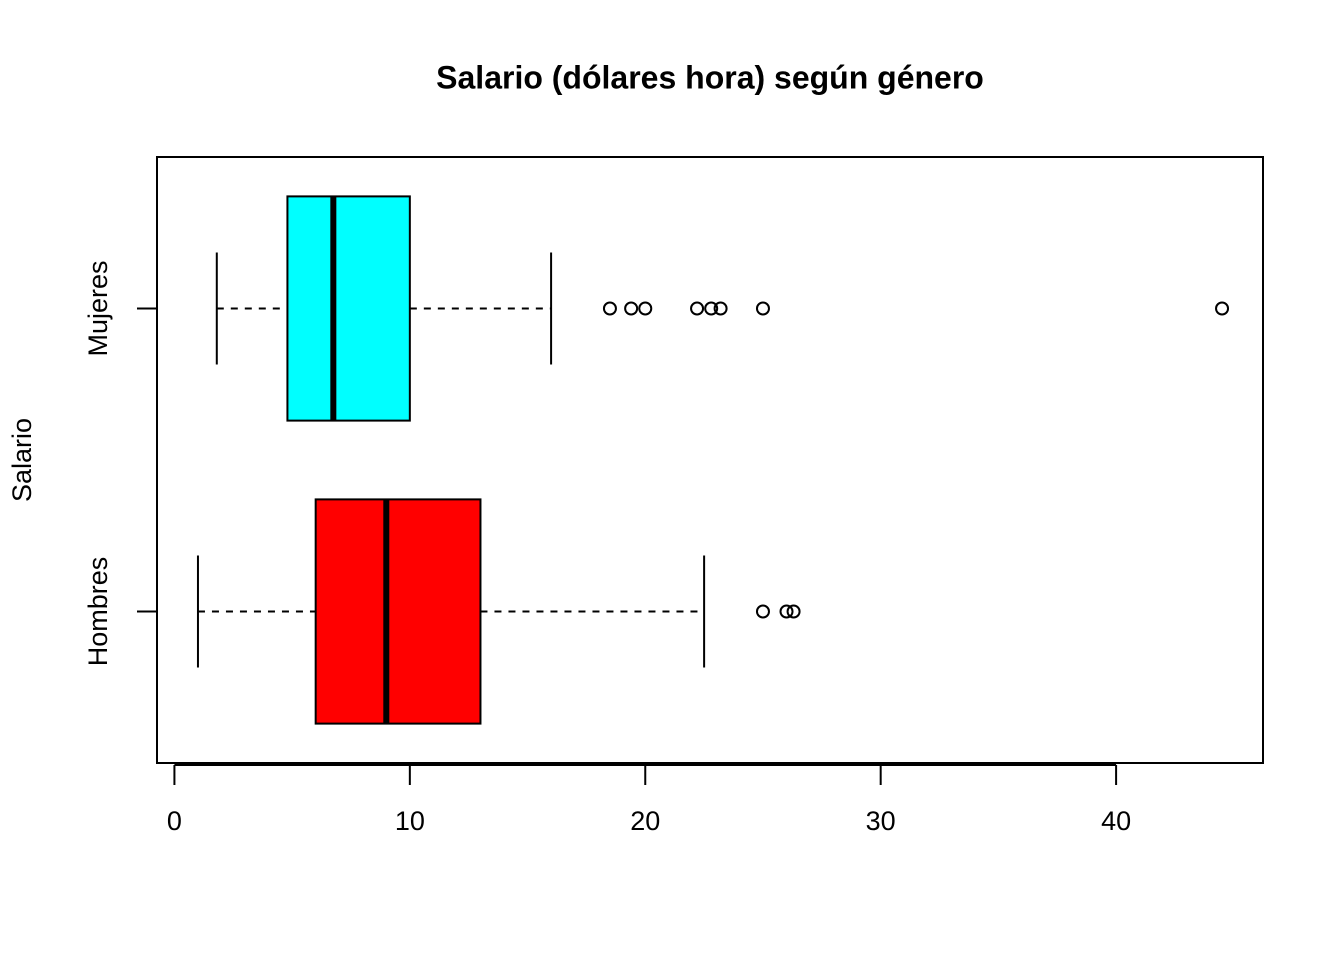 The height and width of the screenshot is (960, 1344). I want to click on x-tick-label: 40, so click(1116, 821).